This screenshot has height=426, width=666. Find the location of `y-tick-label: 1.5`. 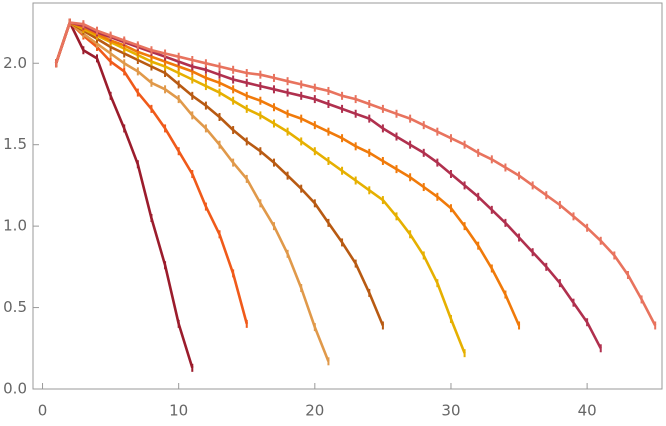

y-tick-label: 1.5 is located at coordinates (15, 144).